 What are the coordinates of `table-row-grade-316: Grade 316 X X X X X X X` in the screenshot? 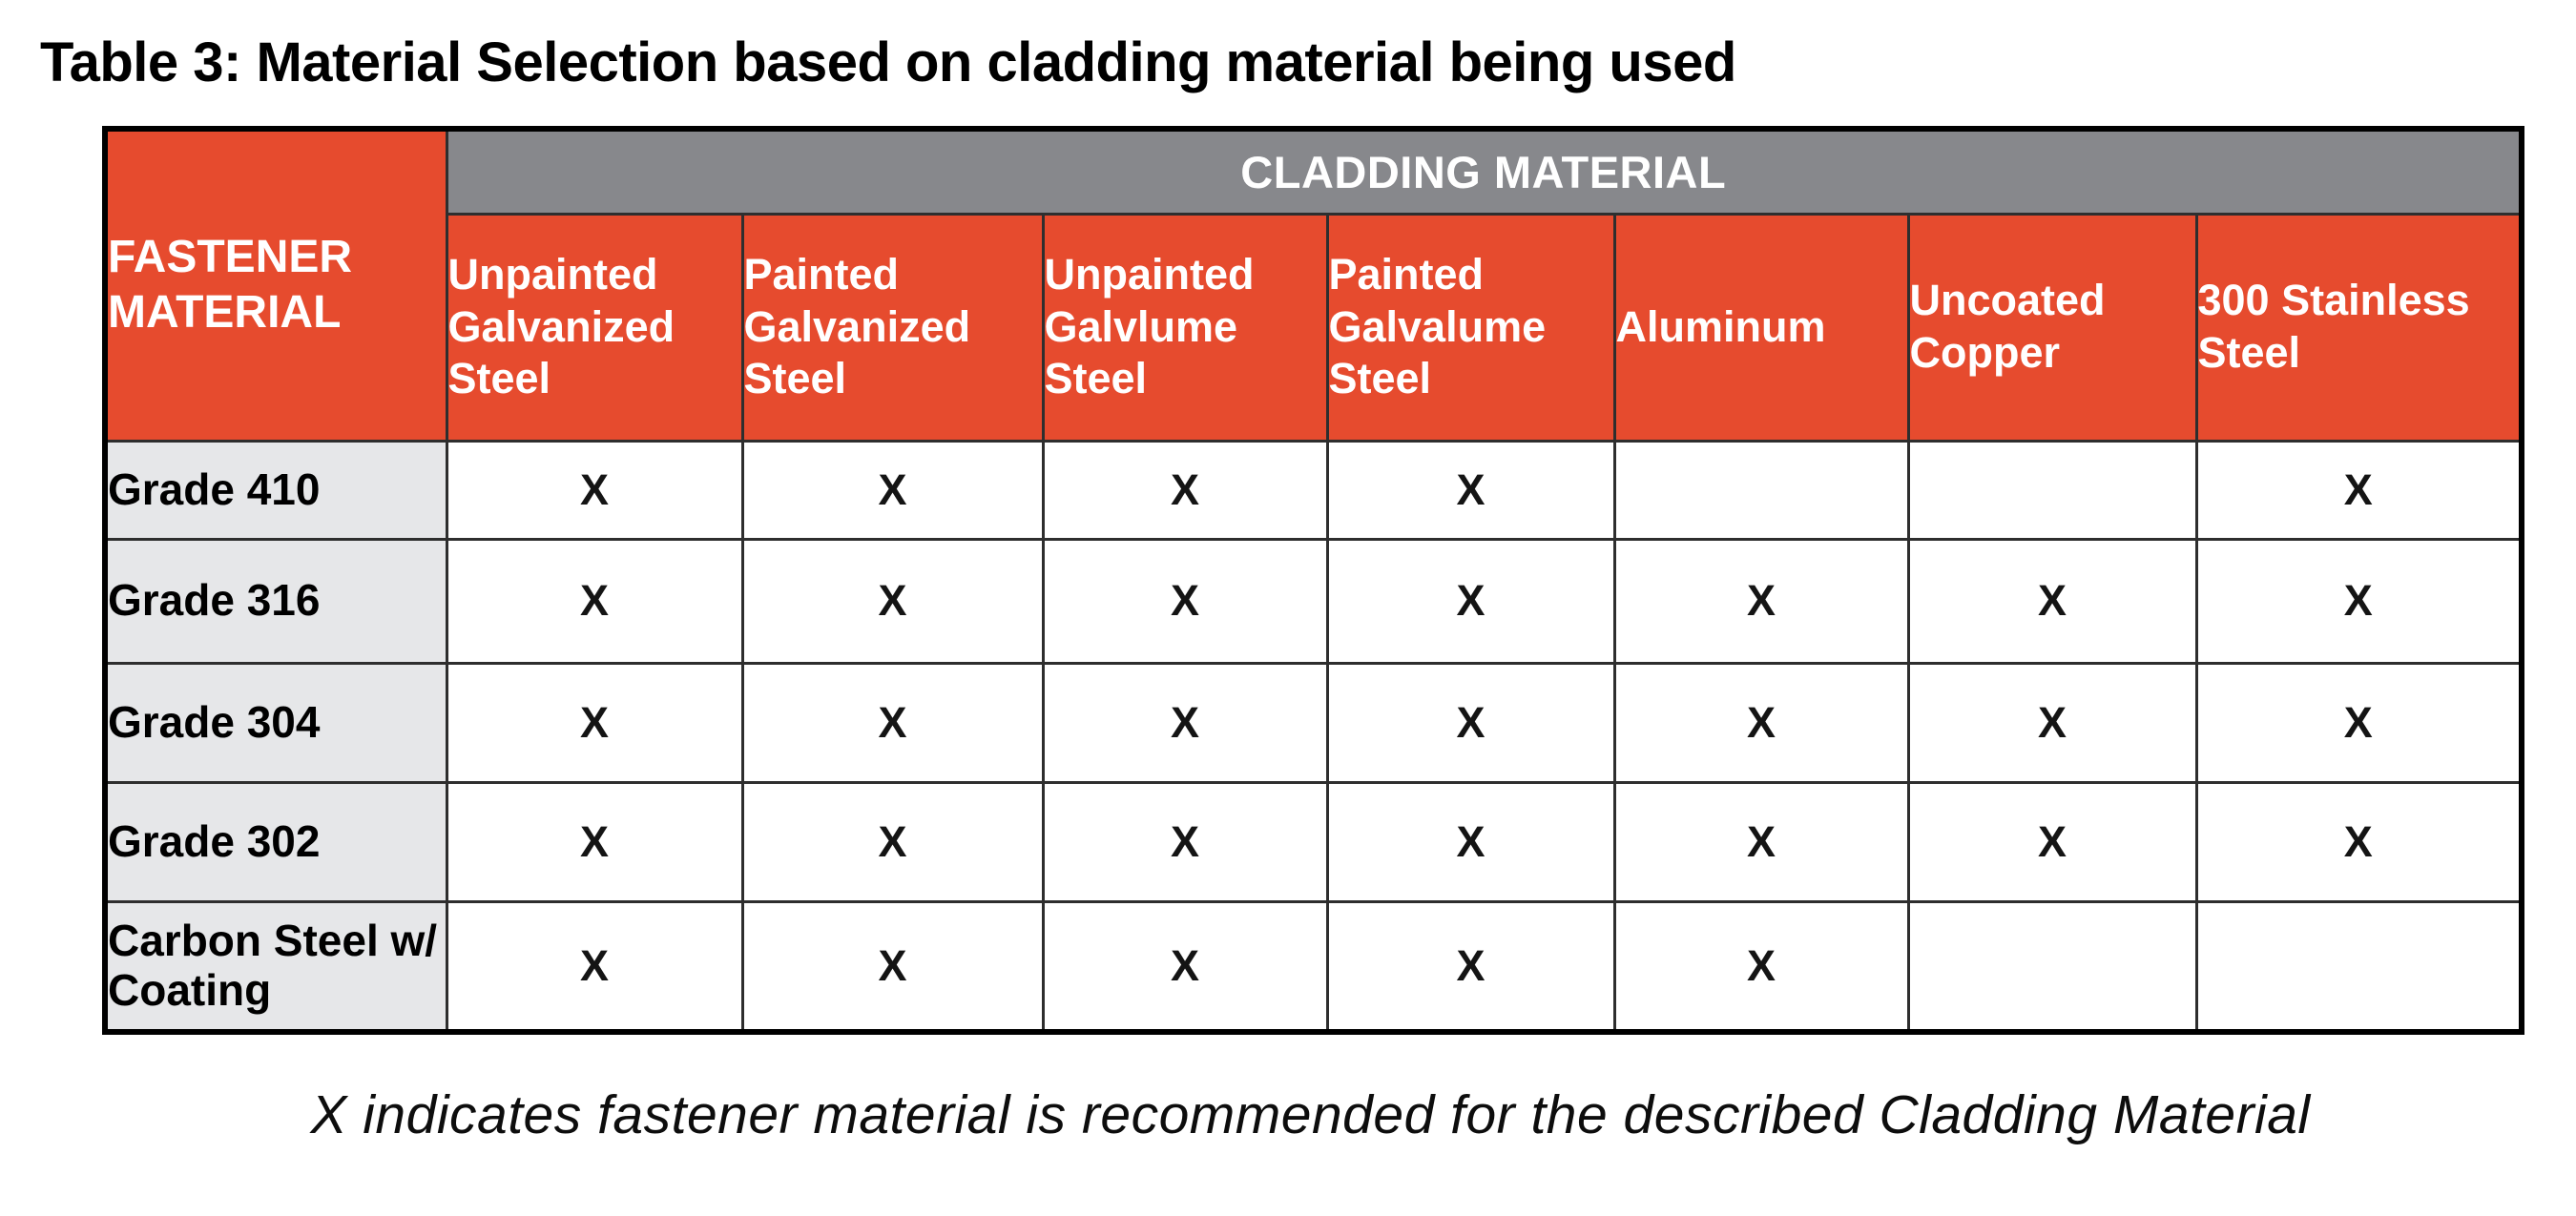 It's located at (1313, 601).